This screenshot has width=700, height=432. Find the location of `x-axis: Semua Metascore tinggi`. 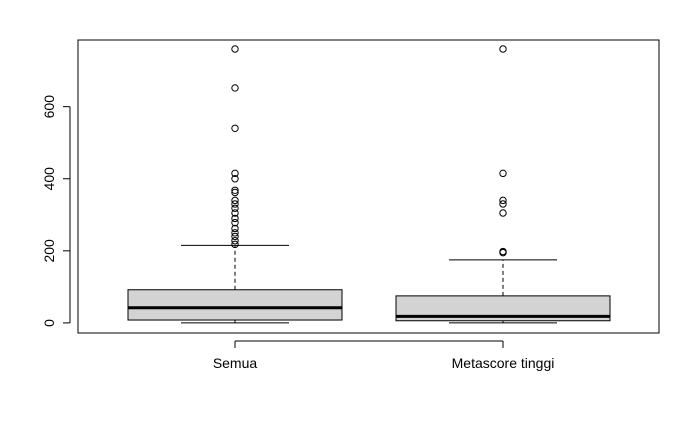

x-axis: Semua Metascore tinggi is located at coordinates (384, 355).